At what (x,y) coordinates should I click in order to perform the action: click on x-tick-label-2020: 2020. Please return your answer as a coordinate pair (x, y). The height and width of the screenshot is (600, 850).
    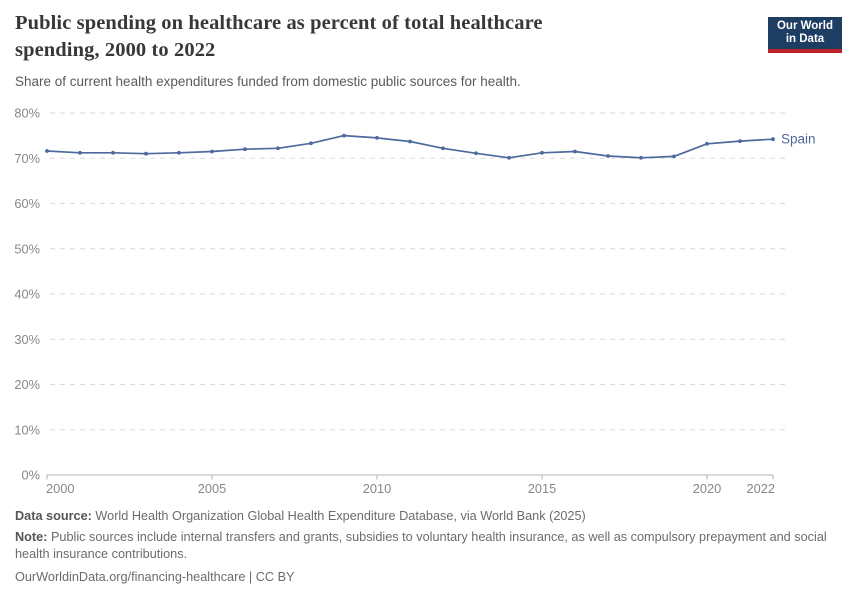
    Looking at the image, I should click on (707, 488).